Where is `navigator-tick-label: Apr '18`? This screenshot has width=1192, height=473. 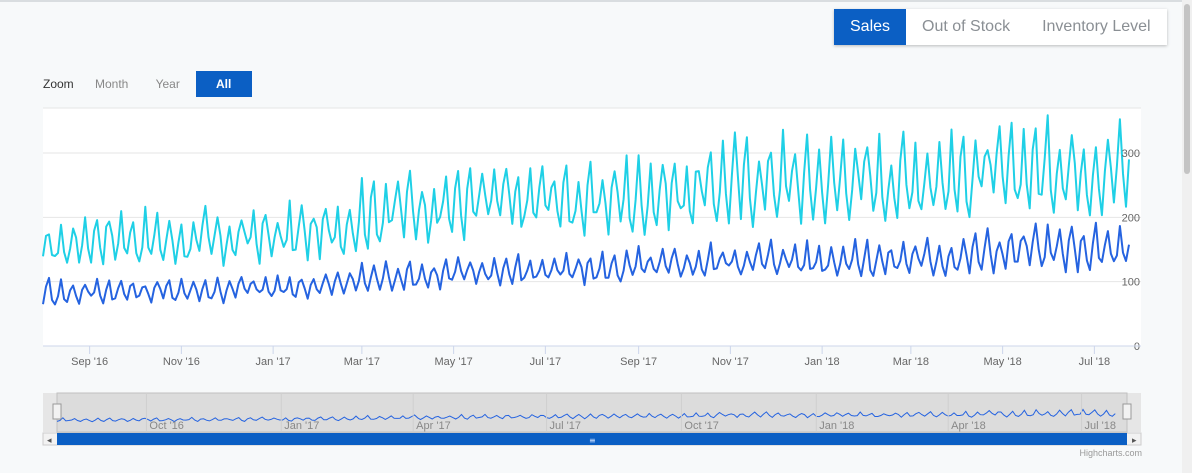
navigator-tick-label: Apr '18 is located at coordinates (968, 426).